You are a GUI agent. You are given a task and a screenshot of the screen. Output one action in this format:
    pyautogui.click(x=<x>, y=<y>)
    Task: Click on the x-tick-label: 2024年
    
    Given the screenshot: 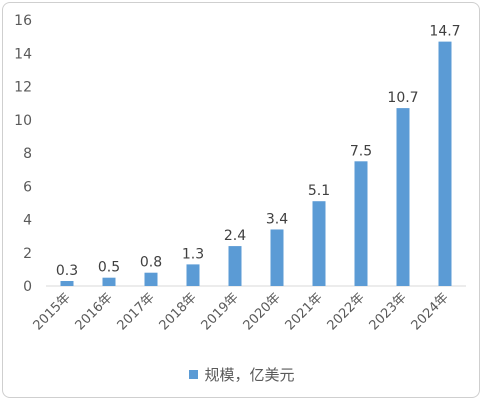 What is the action you would take?
    pyautogui.click(x=430, y=311)
    